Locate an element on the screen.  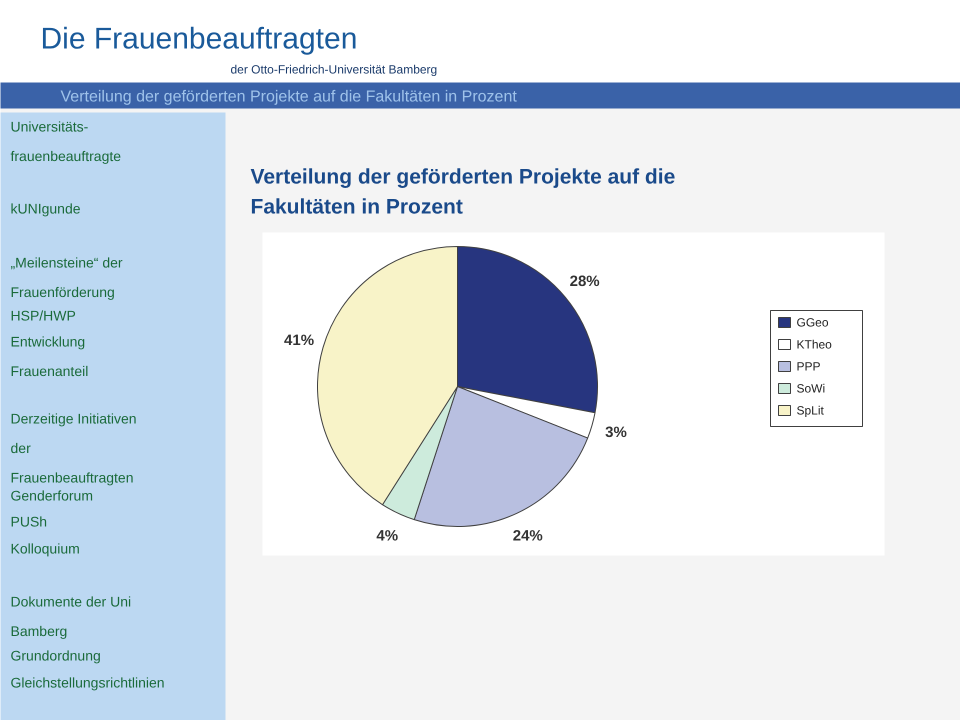
legend-label: PPP is located at coordinates (808, 367).